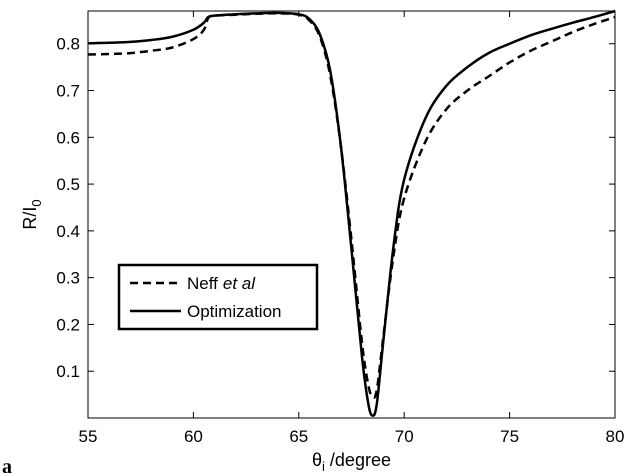 The width and height of the screenshot is (630, 476). What do you see at coordinates (68, 371) in the screenshot?
I see `y-tick-label: 0.1` at bounding box center [68, 371].